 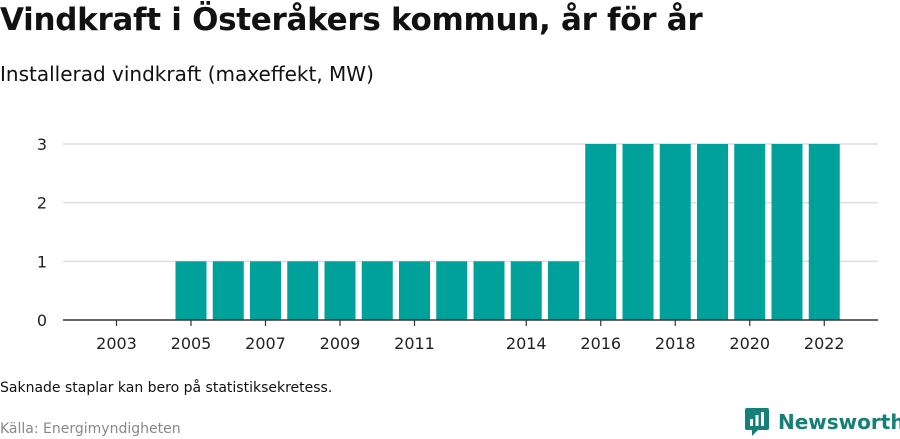 I want to click on bar-2021, so click(x=787, y=232).